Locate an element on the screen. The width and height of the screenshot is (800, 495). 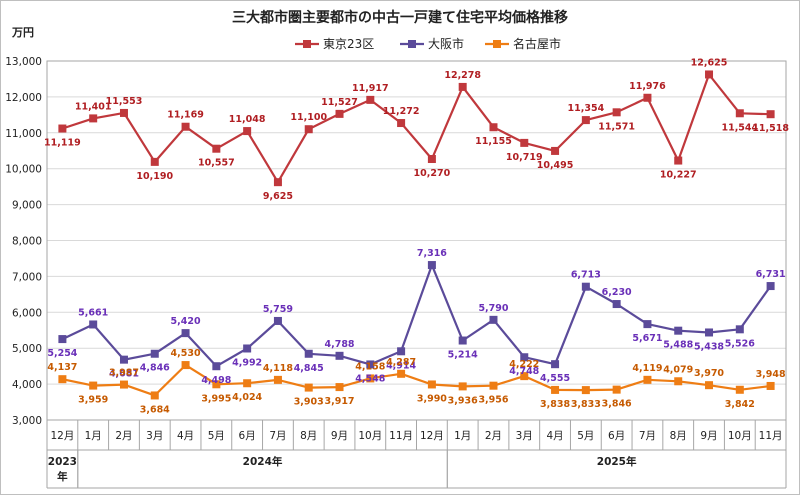
y-tick-label: 13,000 is located at coordinates (23, 62).